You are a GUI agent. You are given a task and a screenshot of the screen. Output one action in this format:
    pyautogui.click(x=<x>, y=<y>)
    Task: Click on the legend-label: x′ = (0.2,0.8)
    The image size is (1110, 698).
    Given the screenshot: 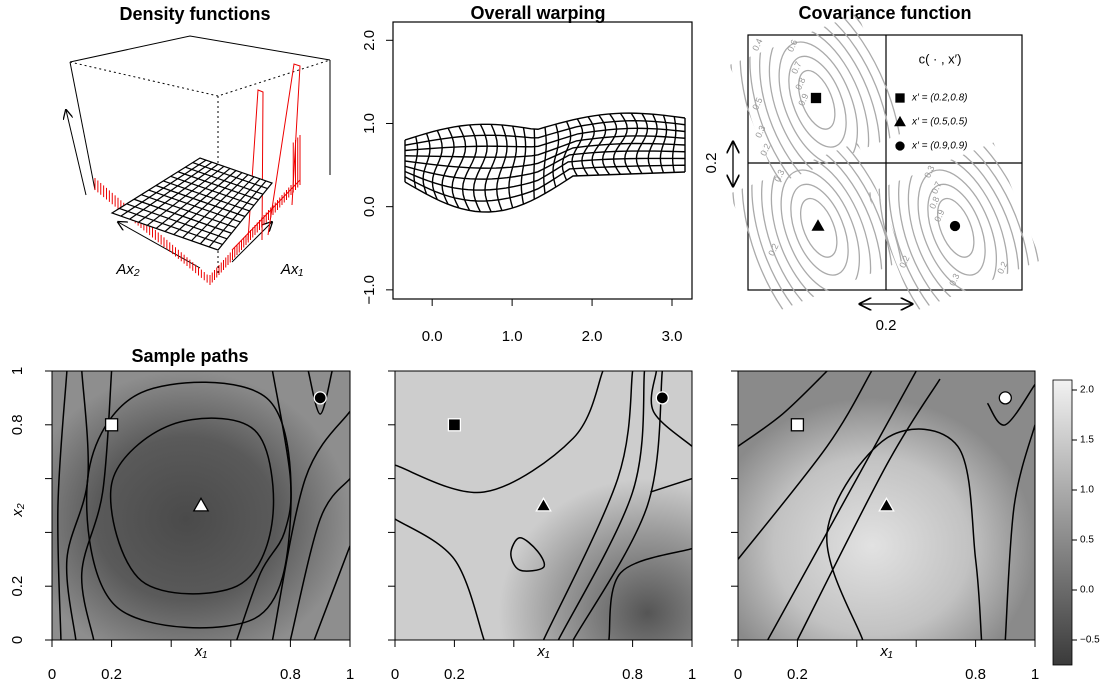 What is the action you would take?
    pyautogui.click(x=939, y=98)
    